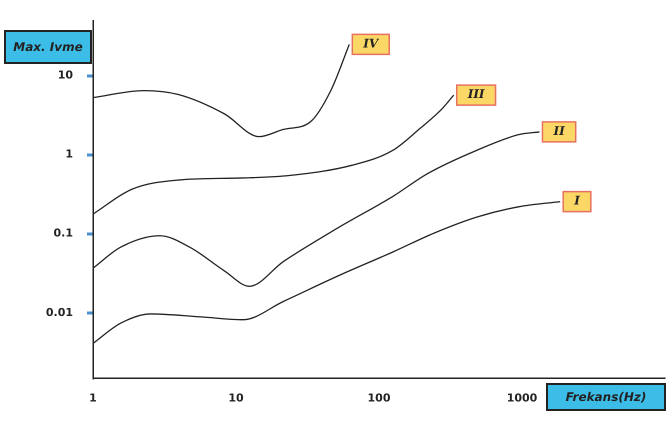 Image resolution: width=669 pixels, height=424 pixels. I want to click on x-tick-label: 100, so click(379, 397).